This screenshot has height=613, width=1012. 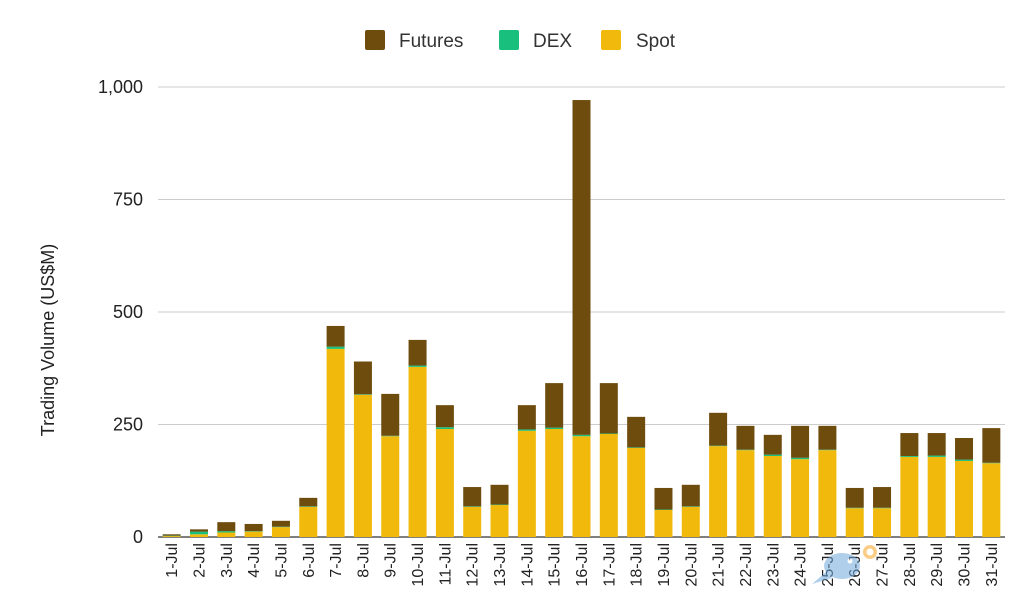 What do you see at coordinates (280, 532) in the screenshot?
I see `bar-spot-5-jul` at bounding box center [280, 532].